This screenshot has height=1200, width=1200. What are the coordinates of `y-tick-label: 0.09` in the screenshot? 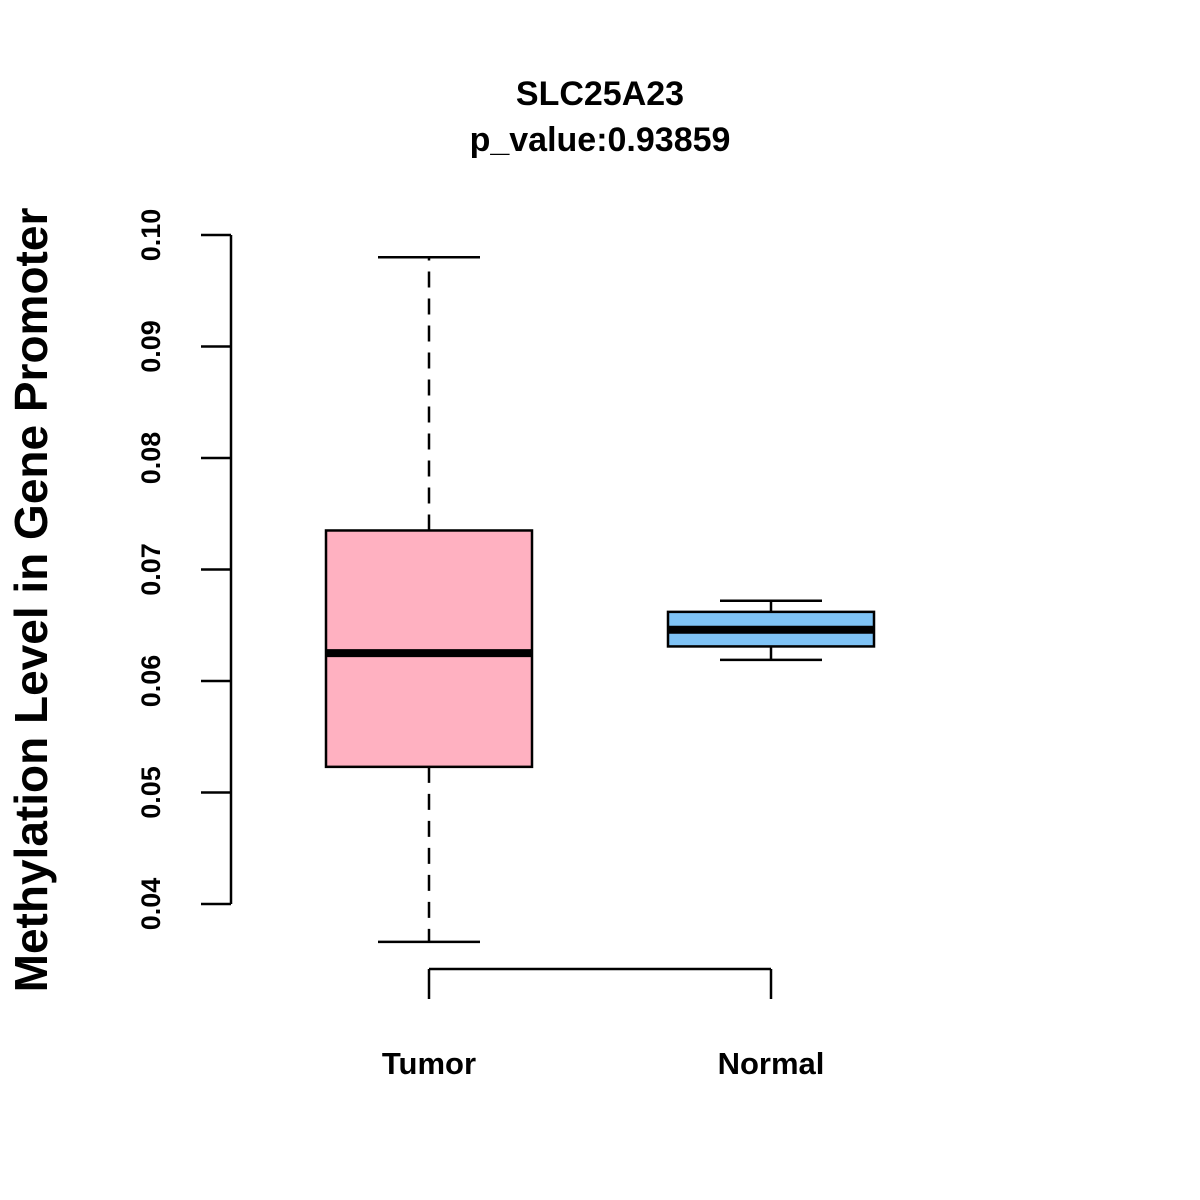 It's located at (151, 346).